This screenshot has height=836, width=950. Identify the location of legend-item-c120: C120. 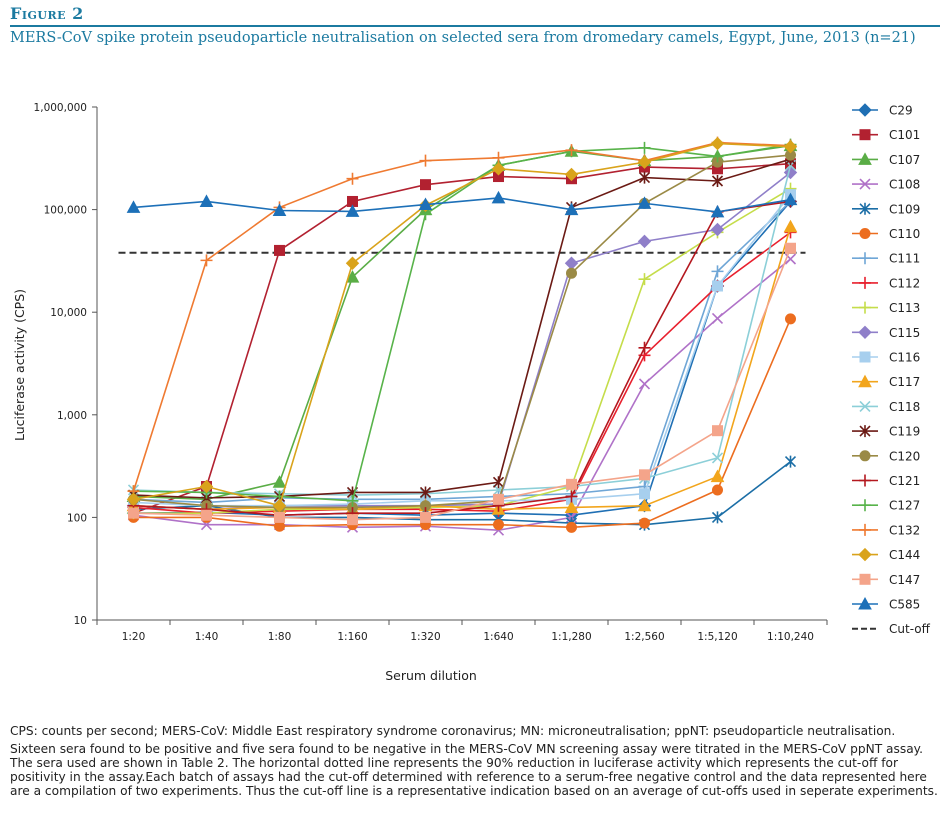
(886, 456).